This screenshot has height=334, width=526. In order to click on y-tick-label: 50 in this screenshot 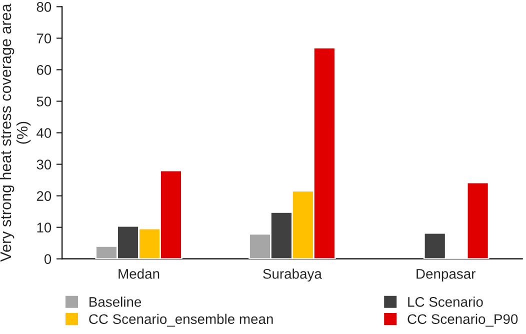, I will do `click(44, 101)`.